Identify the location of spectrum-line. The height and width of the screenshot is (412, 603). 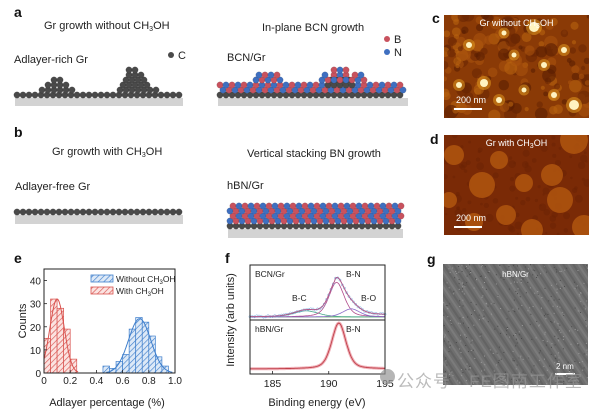
(317, 346).